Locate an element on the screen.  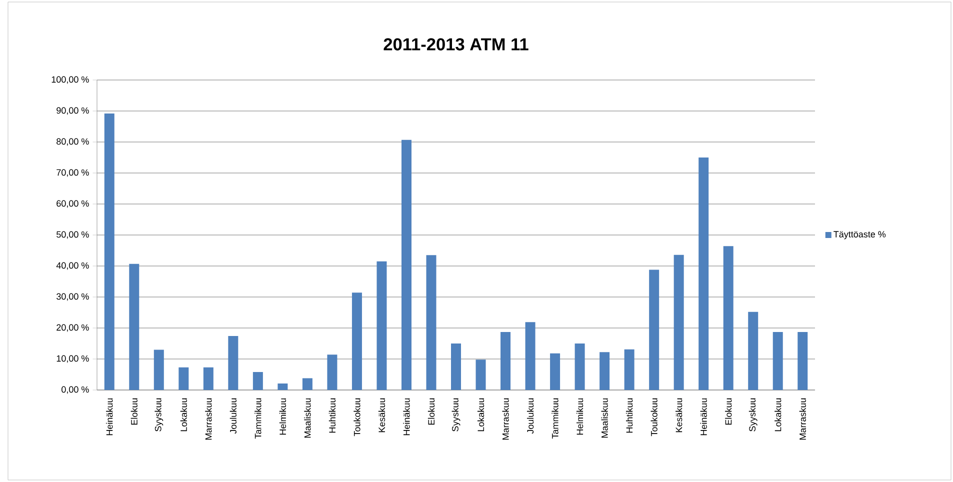
y-tick-label: 0,00 % is located at coordinates (75, 390).